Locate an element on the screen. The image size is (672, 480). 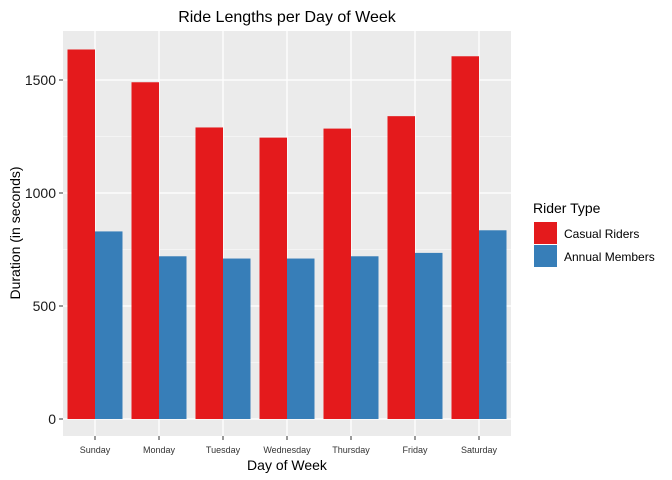
chart-title: Ride Lengths per Day of Week is located at coordinates (287, 17).